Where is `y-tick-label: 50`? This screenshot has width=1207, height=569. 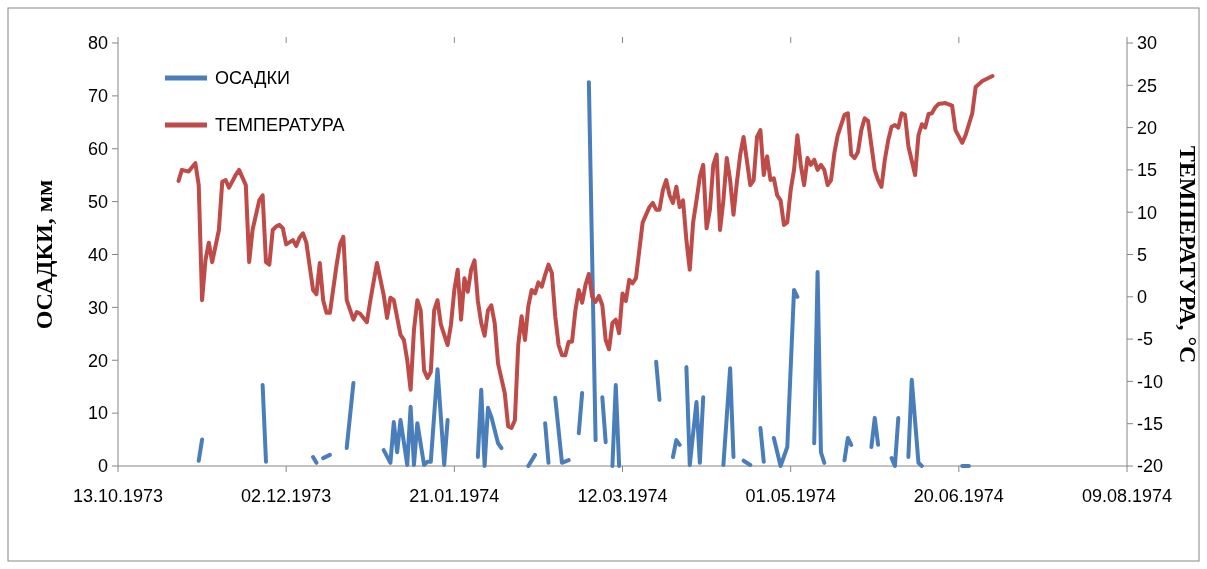
y-tick-label: 50 is located at coordinates (97, 201).